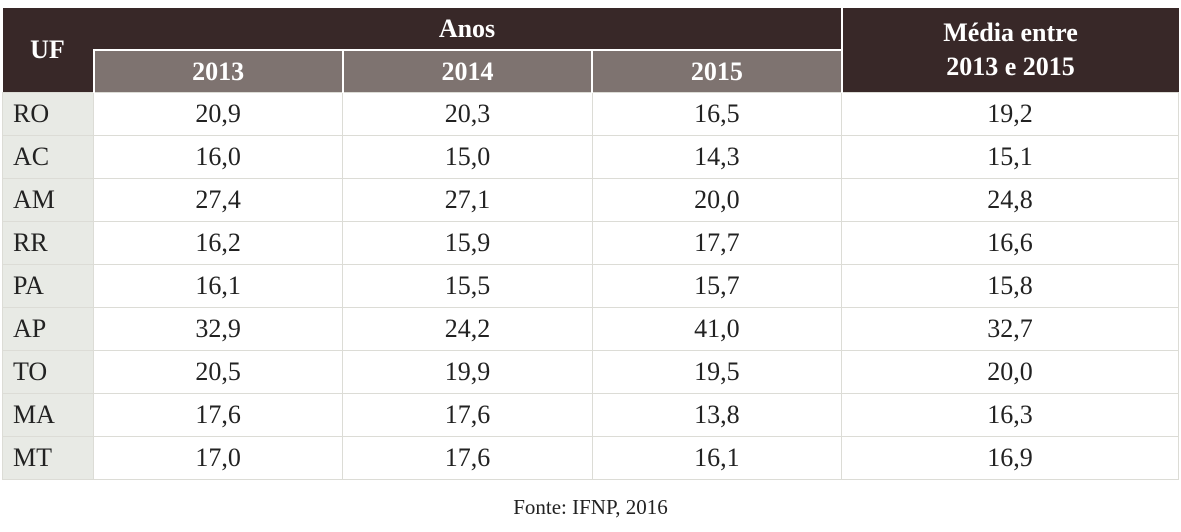  Describe the element at coordinates (467, 243) in the screenshot. I see `value-cell: 15,9` at that location.